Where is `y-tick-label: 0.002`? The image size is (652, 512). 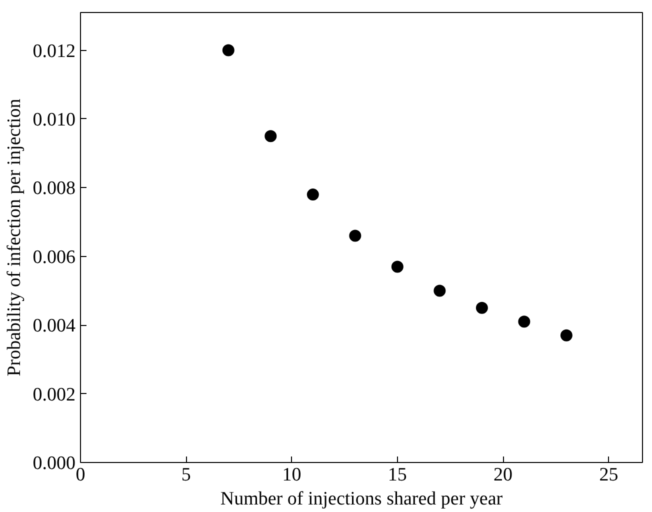 y-tick-label: 0.002 is located at coordinates (54, 395).